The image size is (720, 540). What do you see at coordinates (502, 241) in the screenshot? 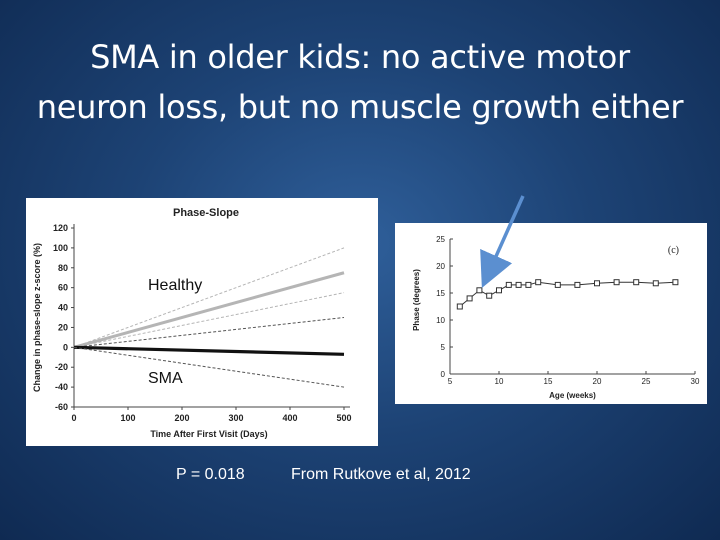
I see `arrow-line` at bounding box center [502, 241].